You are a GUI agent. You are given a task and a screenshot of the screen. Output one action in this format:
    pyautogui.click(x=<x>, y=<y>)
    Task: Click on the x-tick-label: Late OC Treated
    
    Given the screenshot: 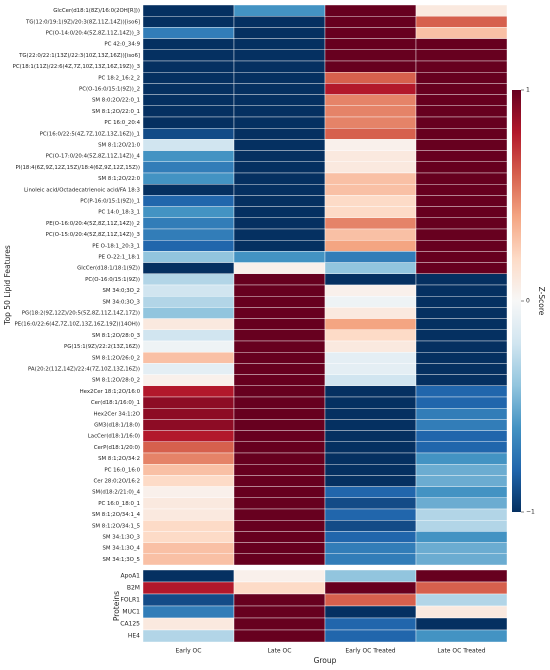 What is the action you would take?
    pyautogui.click(x=461, y=651)
    